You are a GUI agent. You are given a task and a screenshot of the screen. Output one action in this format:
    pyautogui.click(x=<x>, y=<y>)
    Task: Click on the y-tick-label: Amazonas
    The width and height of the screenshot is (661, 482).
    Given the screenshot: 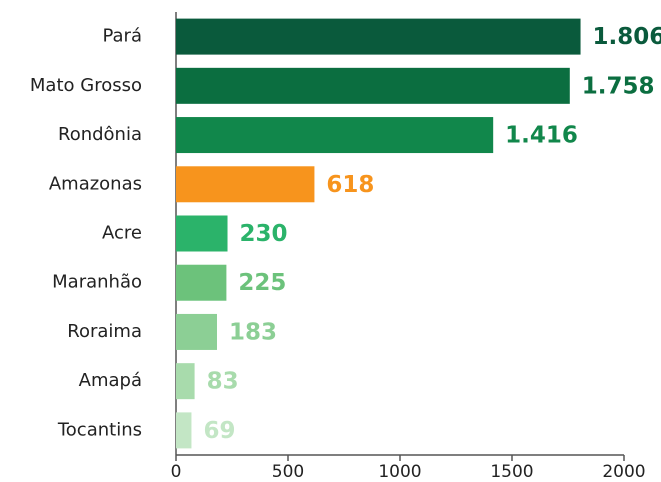 What is the action you would take?
    pyautogui.click(x=95, y=183)
    